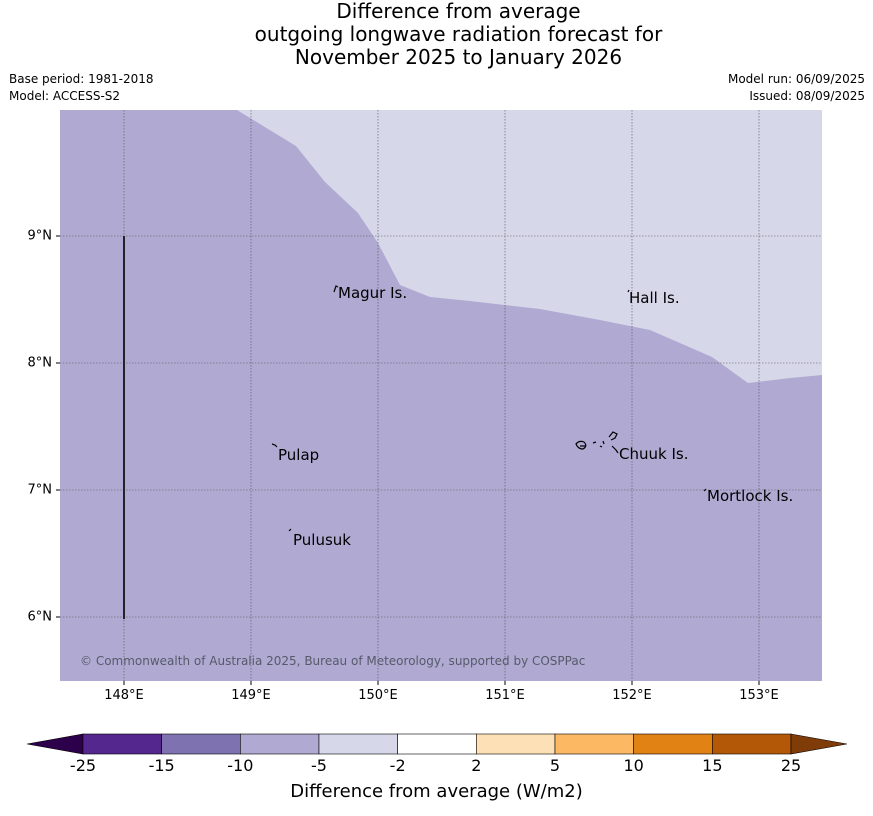 This screenshot has width=873, height=816. Describe the element at coordinates (791, 765) in the screenshot. I see `colorbar-tick-label: 25` at that location.